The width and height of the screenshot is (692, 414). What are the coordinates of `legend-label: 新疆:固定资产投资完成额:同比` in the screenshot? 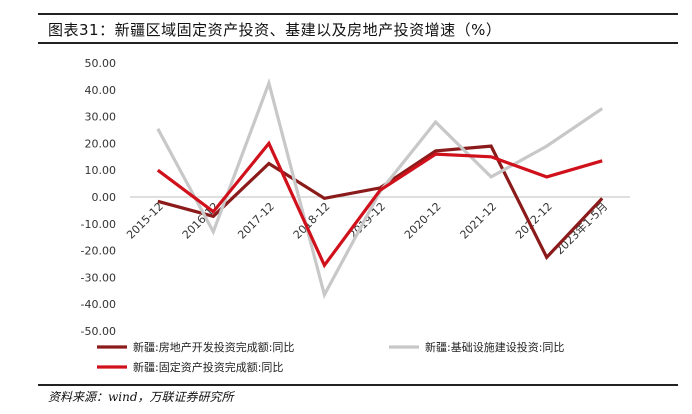 It's located at (208, 367).